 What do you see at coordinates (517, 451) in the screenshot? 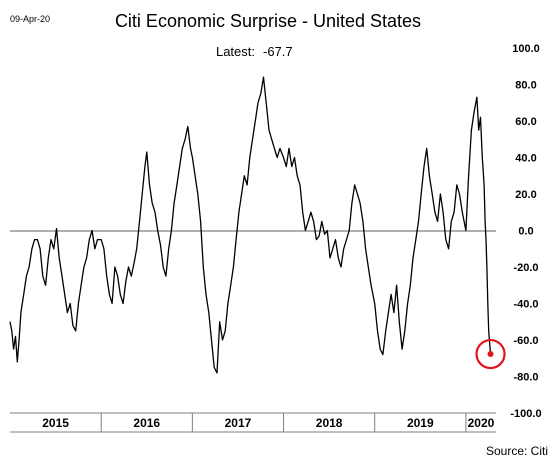
I see `source-label: Source: Citi` at bounding box center [517, 451].